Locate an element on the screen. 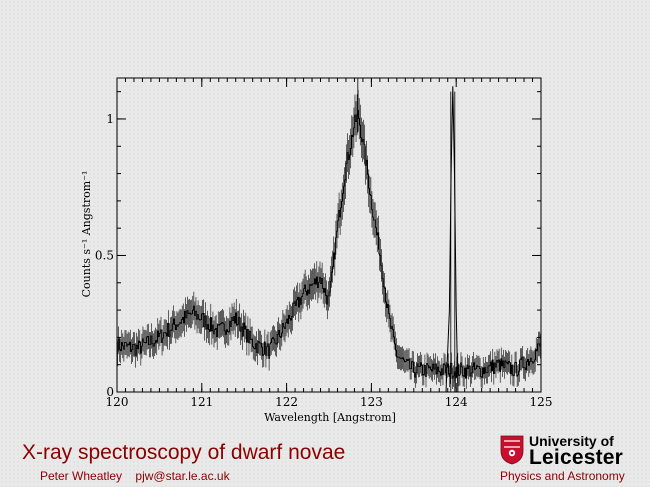 The width and height of the screenshot is (650, 487). university-crest-icon is located at coordinates (512, 450).